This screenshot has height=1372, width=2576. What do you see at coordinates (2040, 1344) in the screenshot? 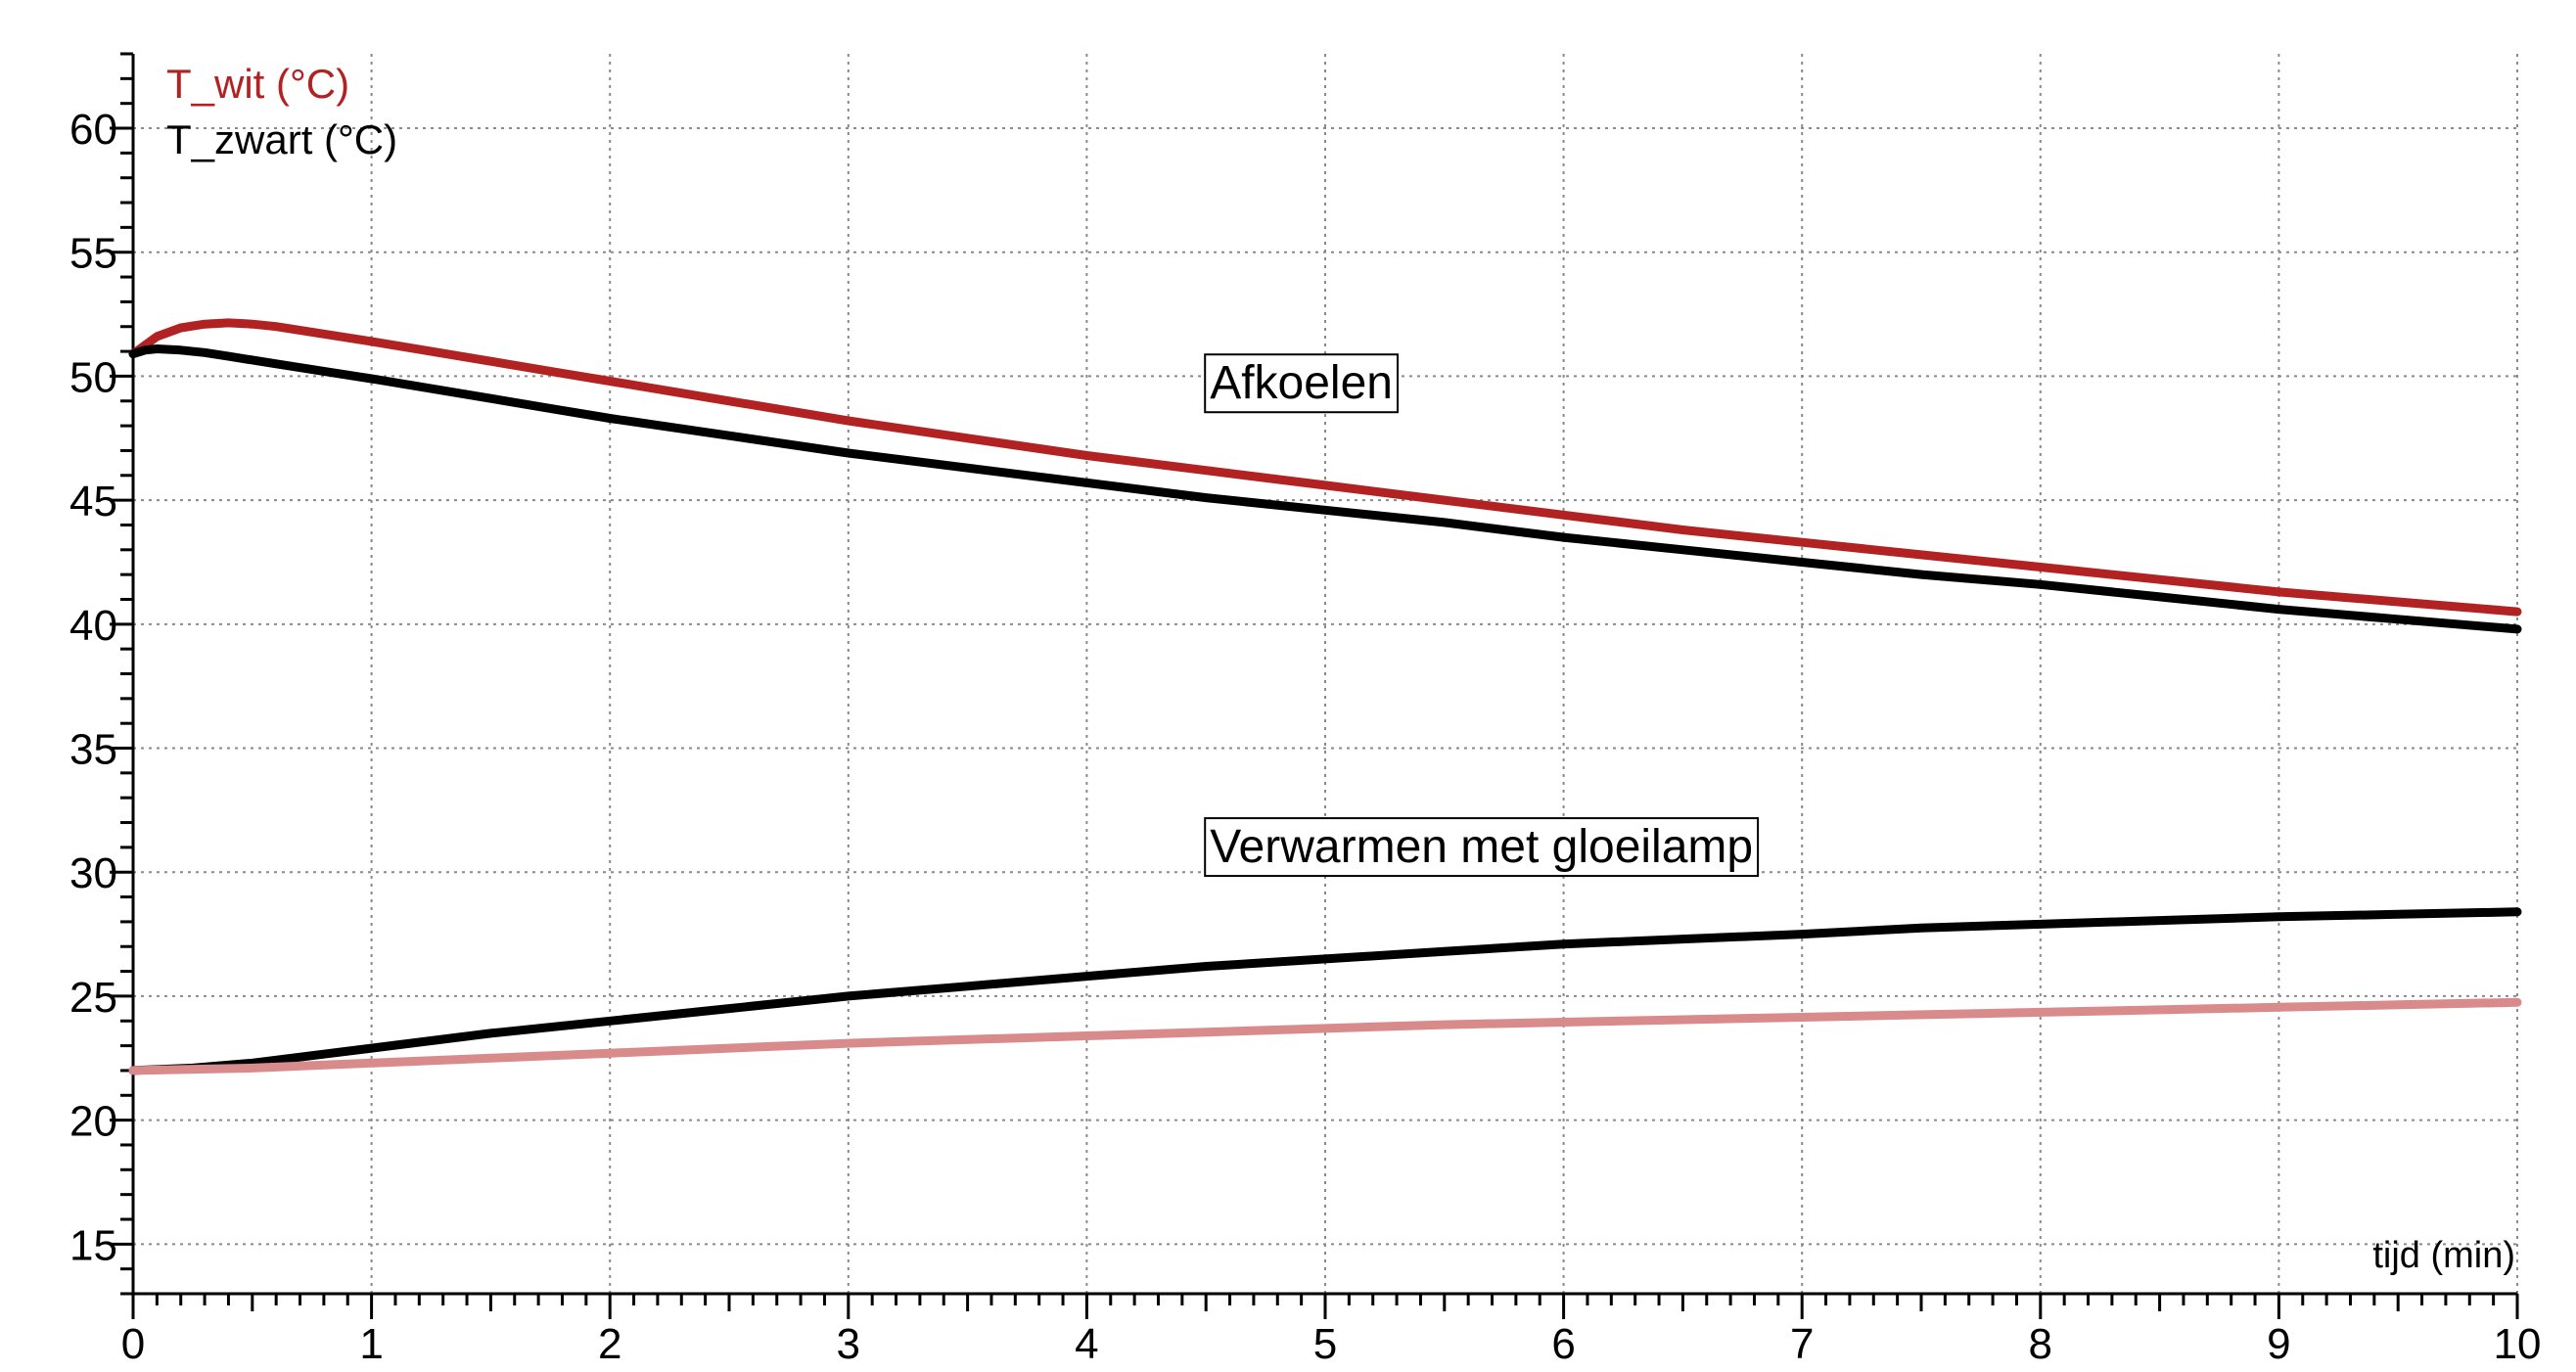
I see `x-tick-label: 8` at bounding box center [2040, 1344].